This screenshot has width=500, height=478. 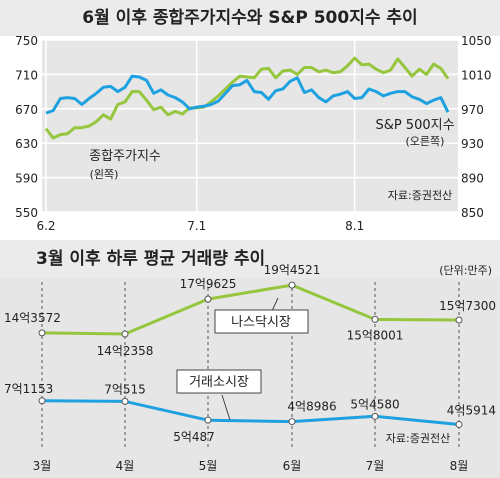 I want to click on data-label: 17억9625, so click(x=208, y=284).